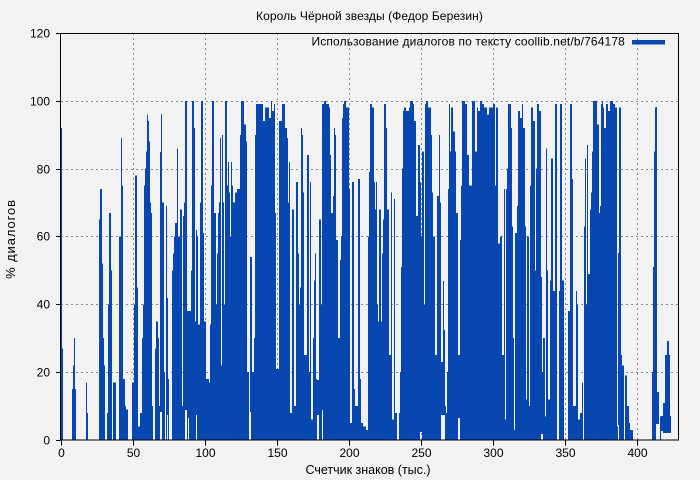  I want to click on svg-text: 50, so click(134, 453).